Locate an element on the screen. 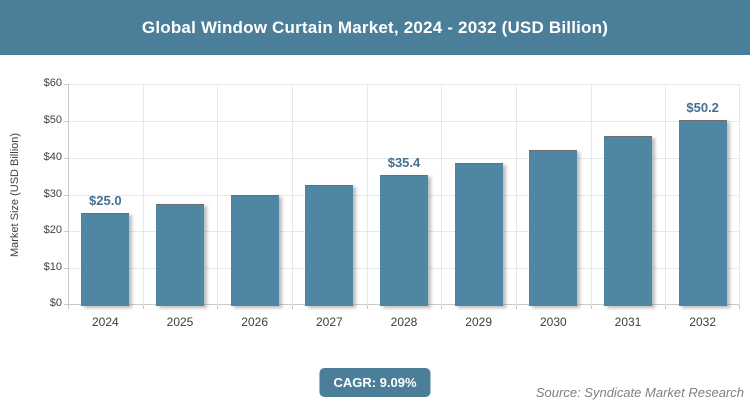  x-tick-label: 2027 is located at coordinates (329, 322).